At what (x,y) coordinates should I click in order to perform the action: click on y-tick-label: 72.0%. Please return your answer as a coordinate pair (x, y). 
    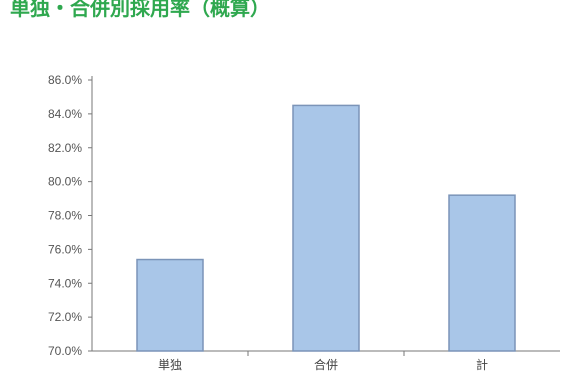
    Looking at the image, I should click on (65, 317).